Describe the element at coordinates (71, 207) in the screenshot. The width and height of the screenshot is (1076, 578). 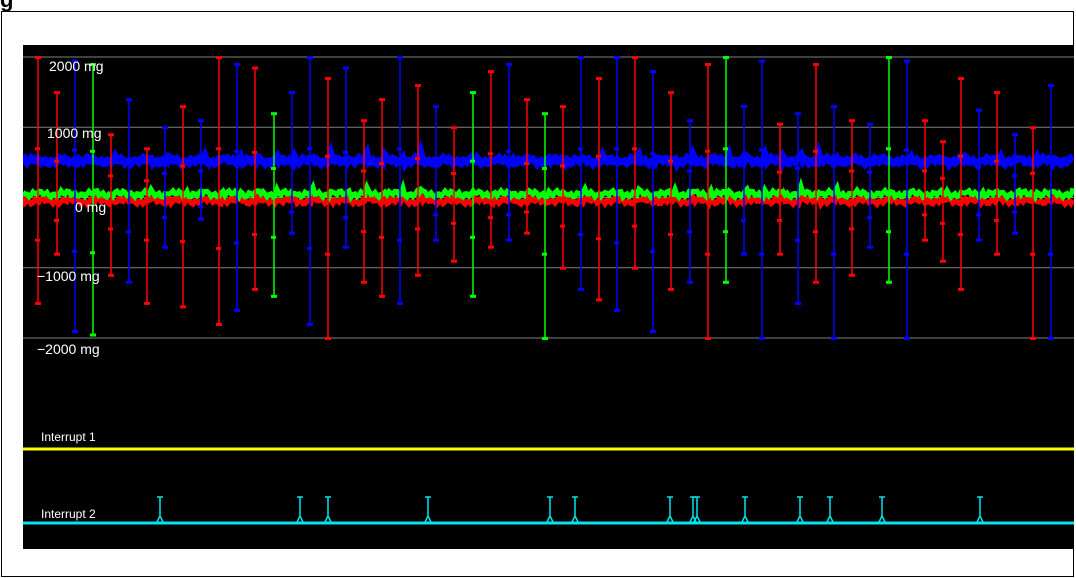
I see `y-axis-labels: 2000 mg 1000 mg 0 mg −1000 mg −2000 mg` at that location.